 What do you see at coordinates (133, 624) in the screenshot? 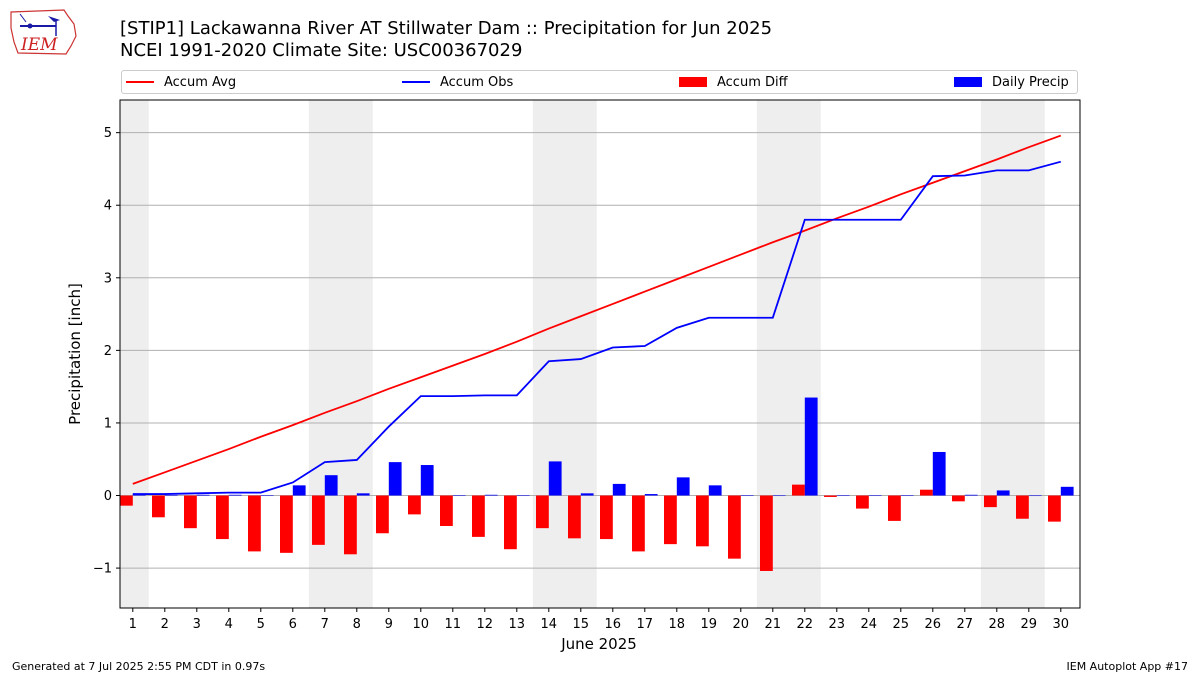
I see `x-tick-label: 1` at bounding box center [133, 624].